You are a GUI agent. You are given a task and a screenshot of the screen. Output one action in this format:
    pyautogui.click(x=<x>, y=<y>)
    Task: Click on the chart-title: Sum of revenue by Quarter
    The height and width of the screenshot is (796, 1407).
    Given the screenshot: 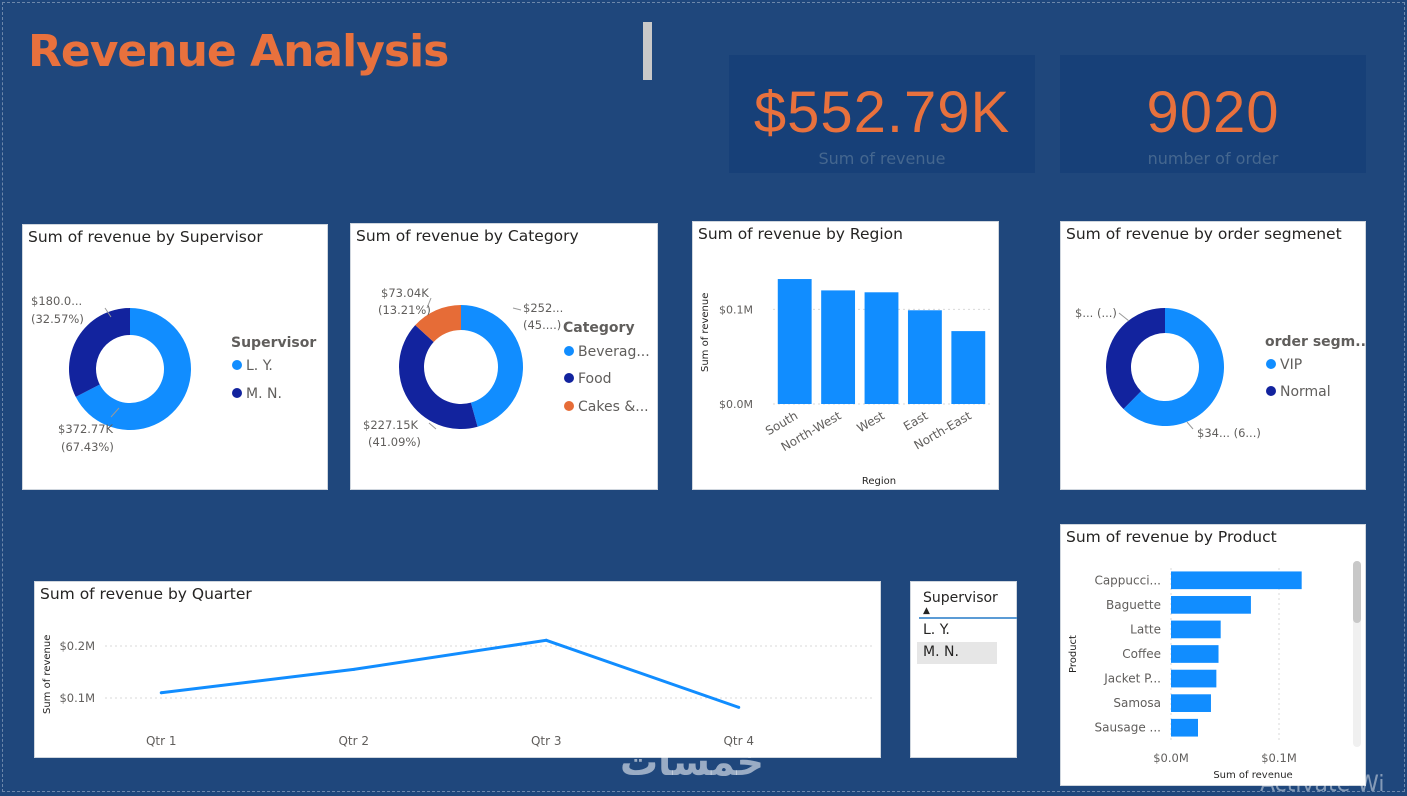 What is the action you would take?
    pyautogui.click(x=146, y=594)
    